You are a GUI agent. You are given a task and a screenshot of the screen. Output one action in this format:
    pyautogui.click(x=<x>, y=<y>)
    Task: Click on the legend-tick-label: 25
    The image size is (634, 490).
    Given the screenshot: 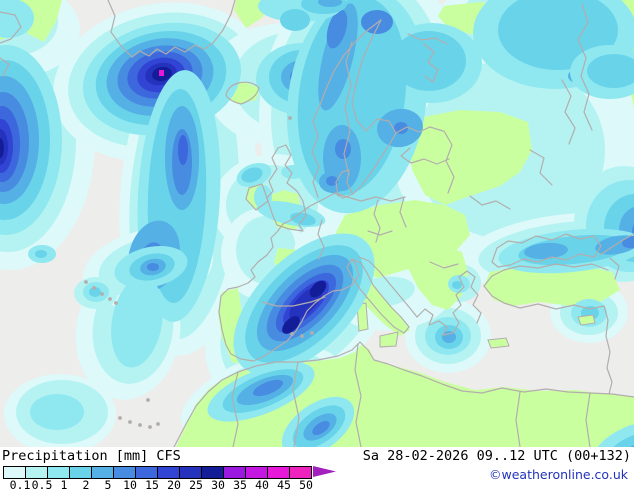 What is the action you would take?
    pyautogui.click(x=196, y=484)
    